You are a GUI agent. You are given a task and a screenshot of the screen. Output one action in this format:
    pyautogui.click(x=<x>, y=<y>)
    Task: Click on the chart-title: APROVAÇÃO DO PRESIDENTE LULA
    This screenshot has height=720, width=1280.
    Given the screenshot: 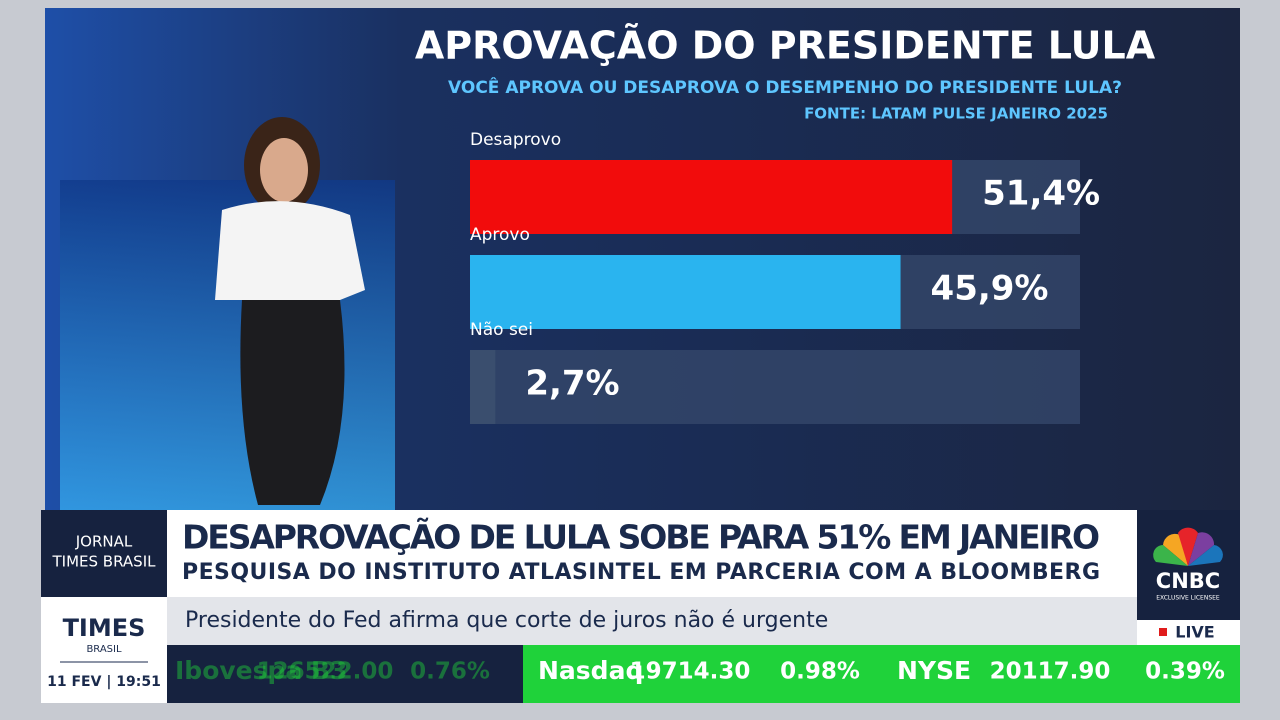 What is the action you would take?
    pyautogui.click(x=785, y=46)
    